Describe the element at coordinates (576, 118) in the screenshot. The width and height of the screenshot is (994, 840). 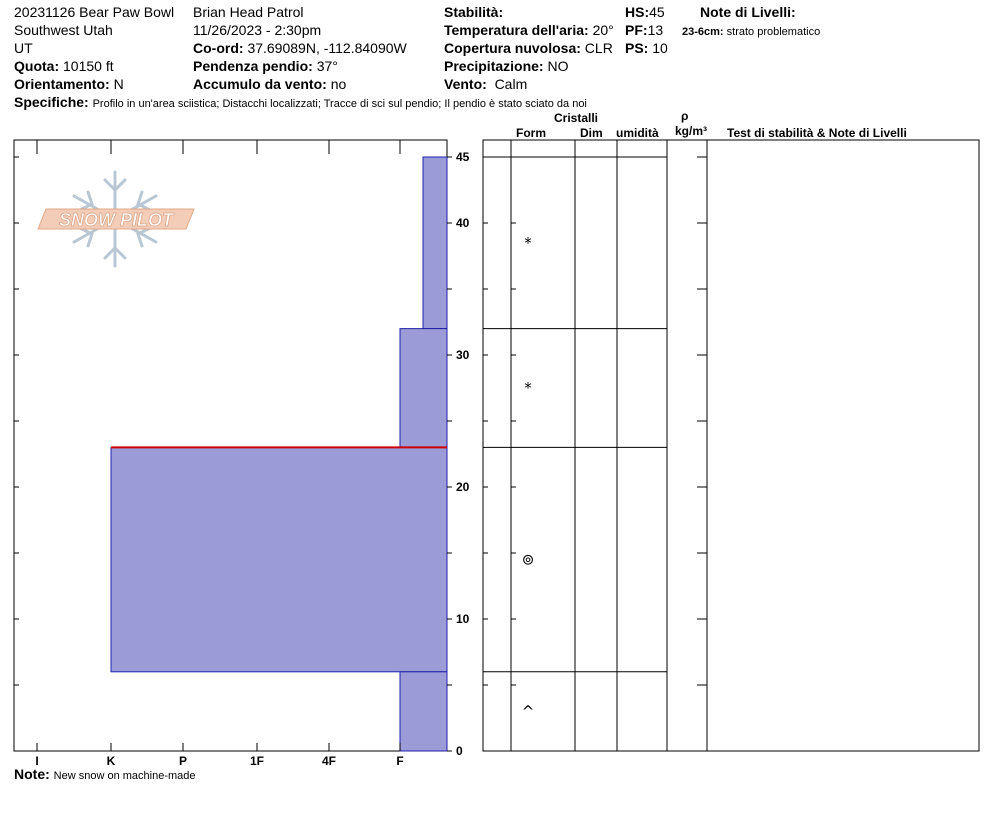
I see `crystals-header: Cristalli` at that location.